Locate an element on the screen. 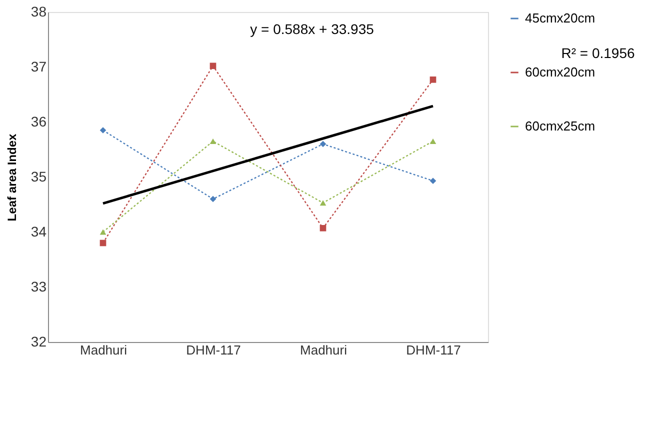 The image size is (645, 423). y-tick-label: 38 is located at coordinates (38, 12).